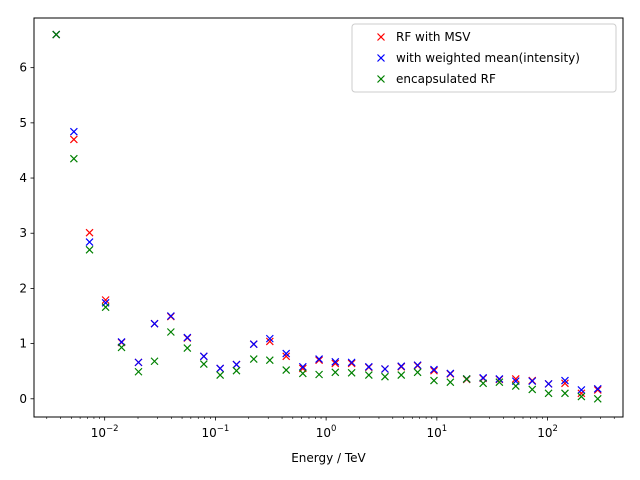  What do you see at coordinates (215, 432) in the screenshot?
I see `x-tick-label: 10⁻¹` at bounding box center [215, 432].